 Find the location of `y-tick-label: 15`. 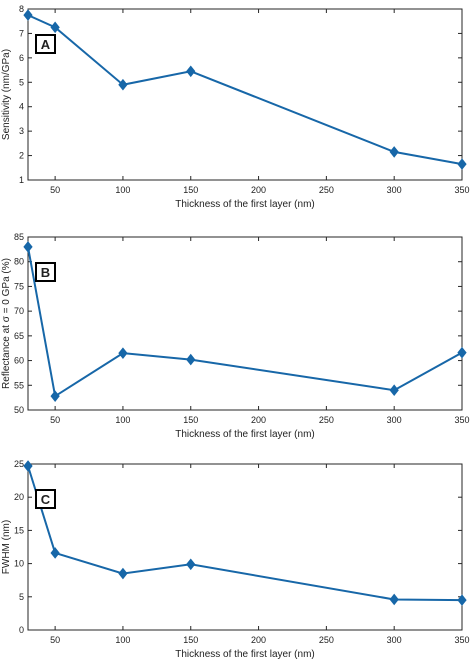

y-tick-label: 15 is located at coordinates (19, 530).